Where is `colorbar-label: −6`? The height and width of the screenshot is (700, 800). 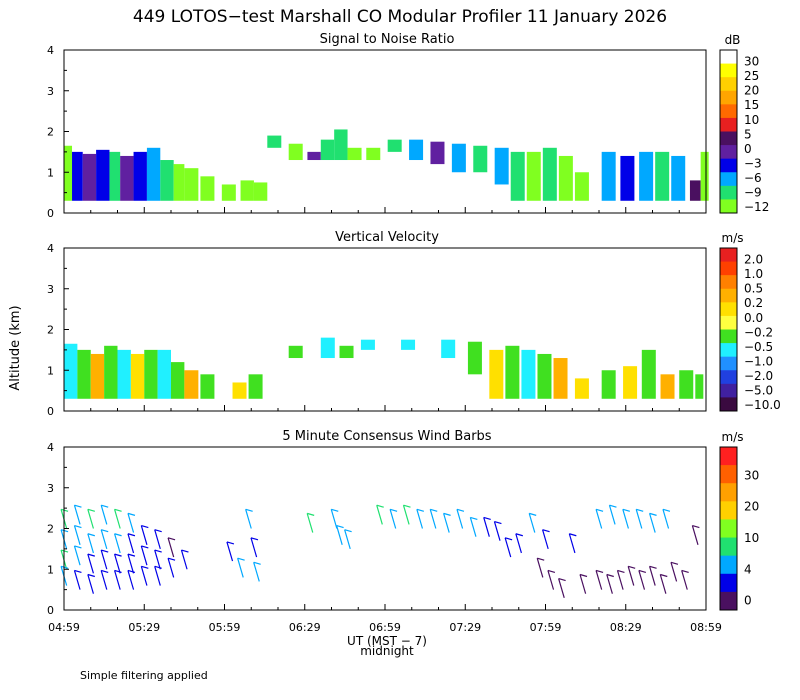
colorbar-label: −6 is located at coordinates (753, 178).